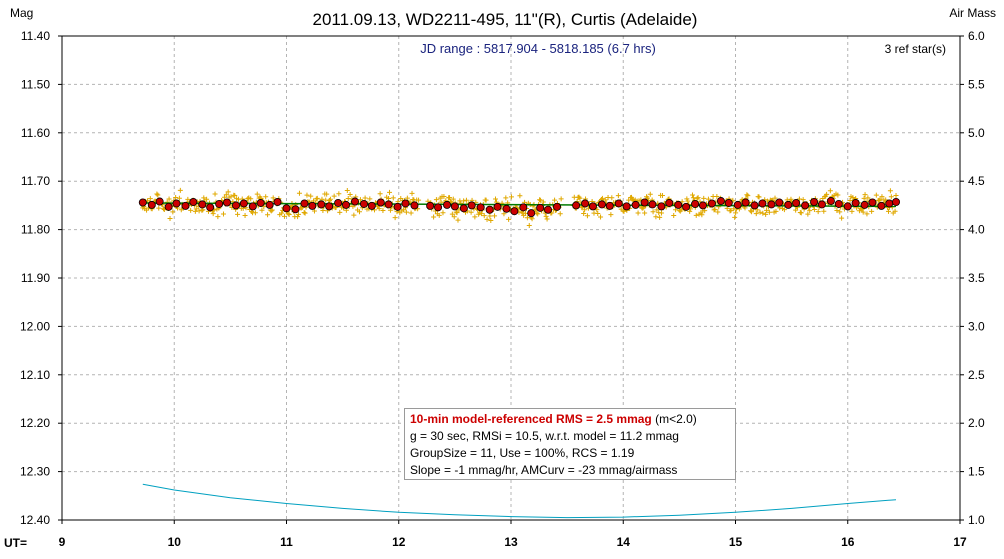 The width and height of the screenshot is (1004, 559). I want to click on y2-tick-label: 3.5, so click(976, 278).